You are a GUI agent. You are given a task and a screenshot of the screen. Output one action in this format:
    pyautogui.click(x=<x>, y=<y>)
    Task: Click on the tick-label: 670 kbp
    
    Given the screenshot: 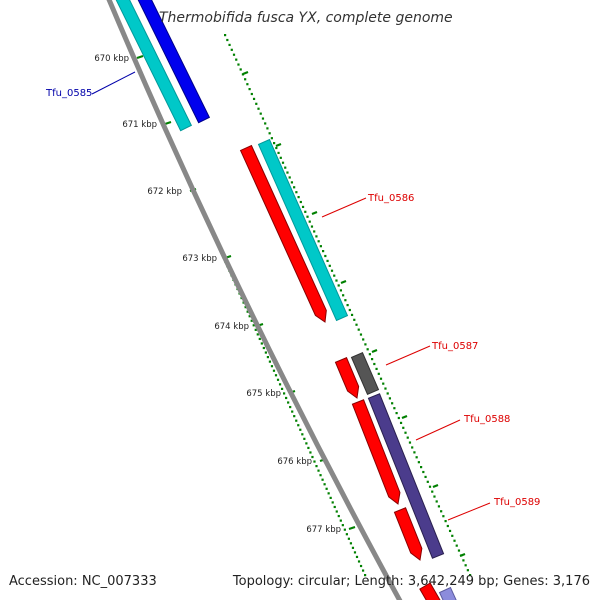 What is the action you would take?
    pyautogui.click(x=111, y=59)
    